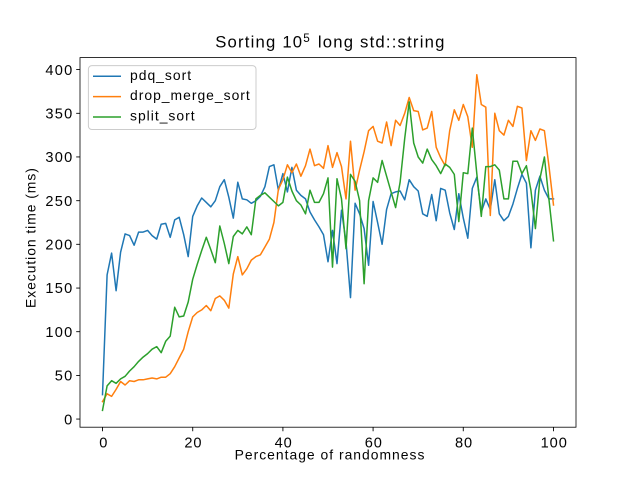  I want to click on svg-text: split_sort, so click(163, 116).